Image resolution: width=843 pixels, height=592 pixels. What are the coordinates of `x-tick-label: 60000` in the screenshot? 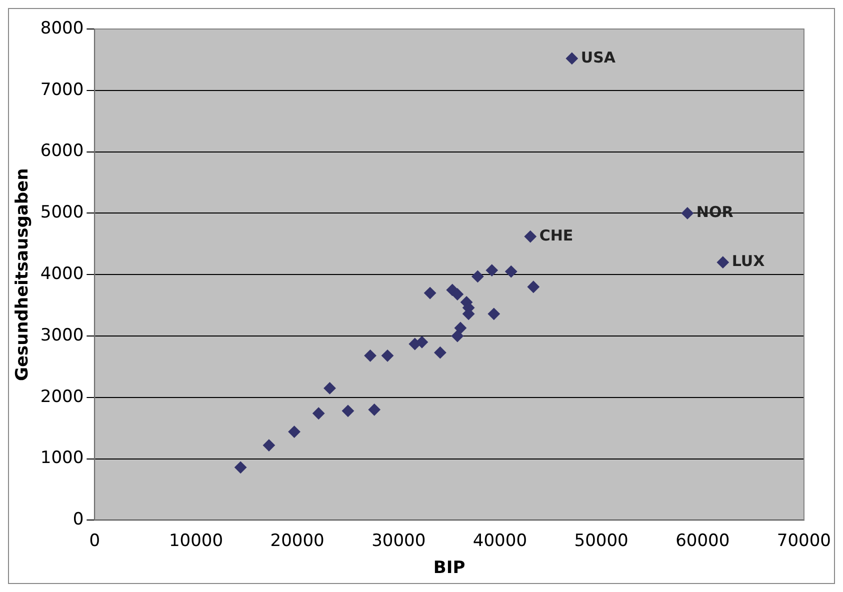 It's located at (703, 540).